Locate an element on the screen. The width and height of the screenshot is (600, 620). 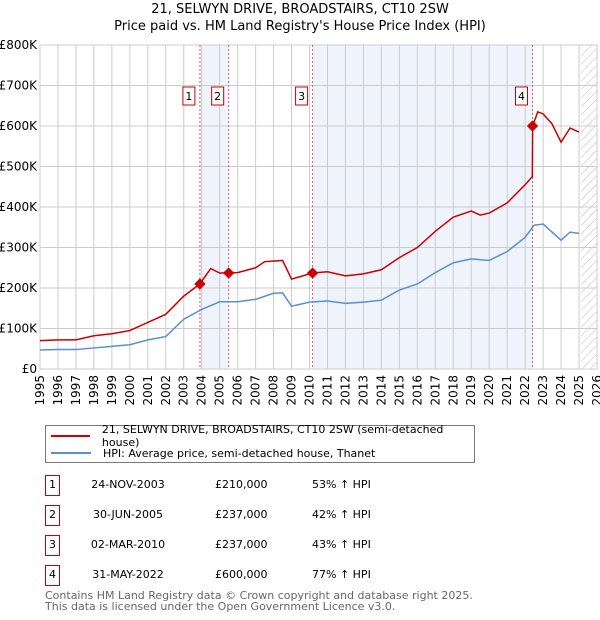
x-tick-label: 2009 is located at coordinates (292, 390).